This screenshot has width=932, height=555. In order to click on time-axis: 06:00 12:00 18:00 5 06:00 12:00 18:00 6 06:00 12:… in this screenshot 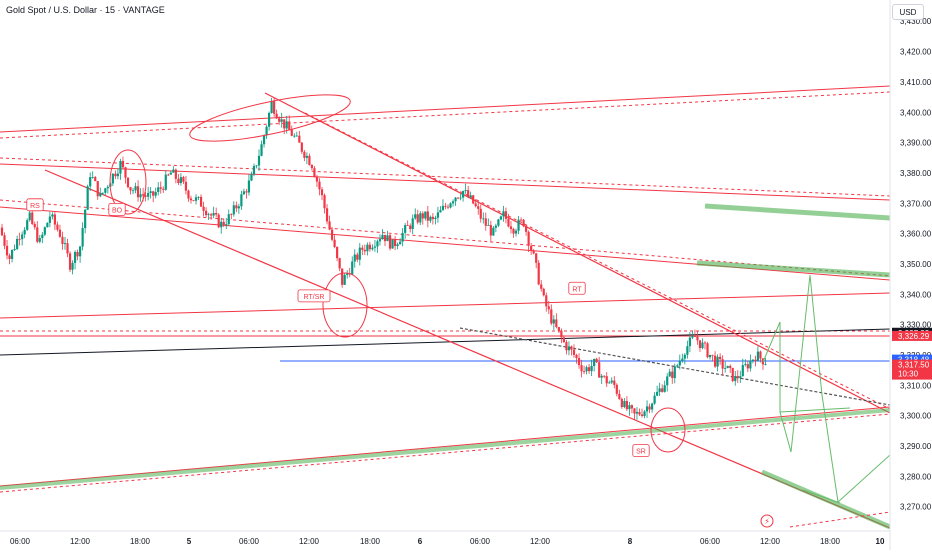, I will do `click(445, 538)`.